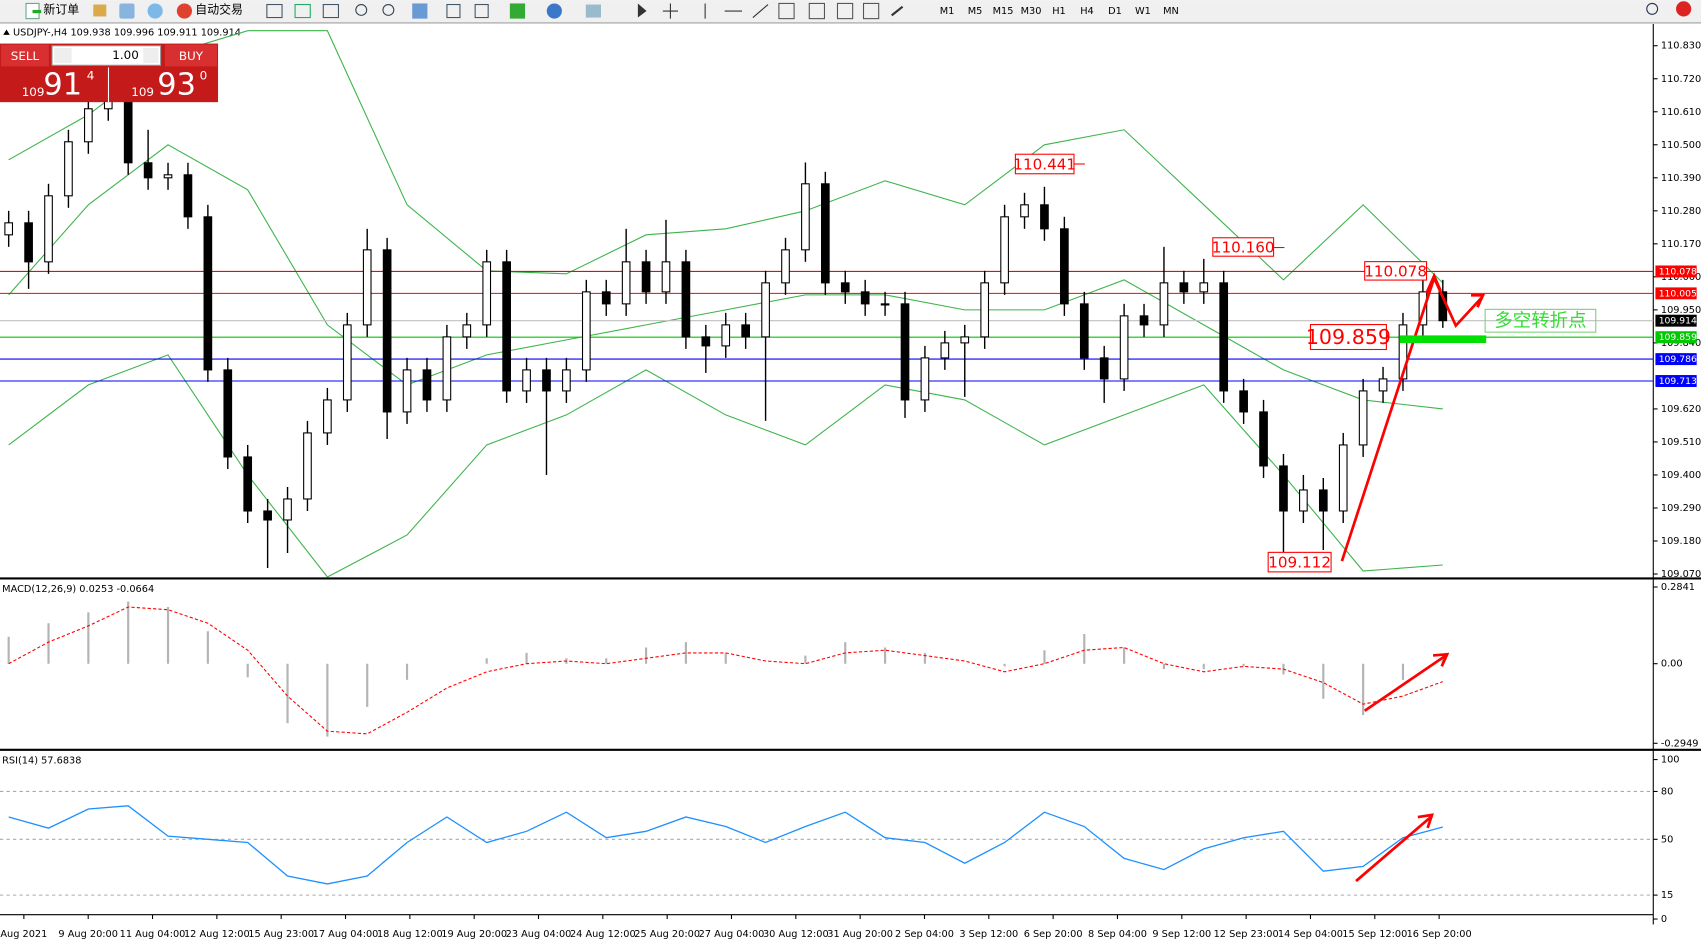 This screenshot has height=942, width=1701. What do you see at coordinates (1680, 743) in the screenshot?
I see `y-tick-label: -0.2949` at bounding box center [1680, 743].